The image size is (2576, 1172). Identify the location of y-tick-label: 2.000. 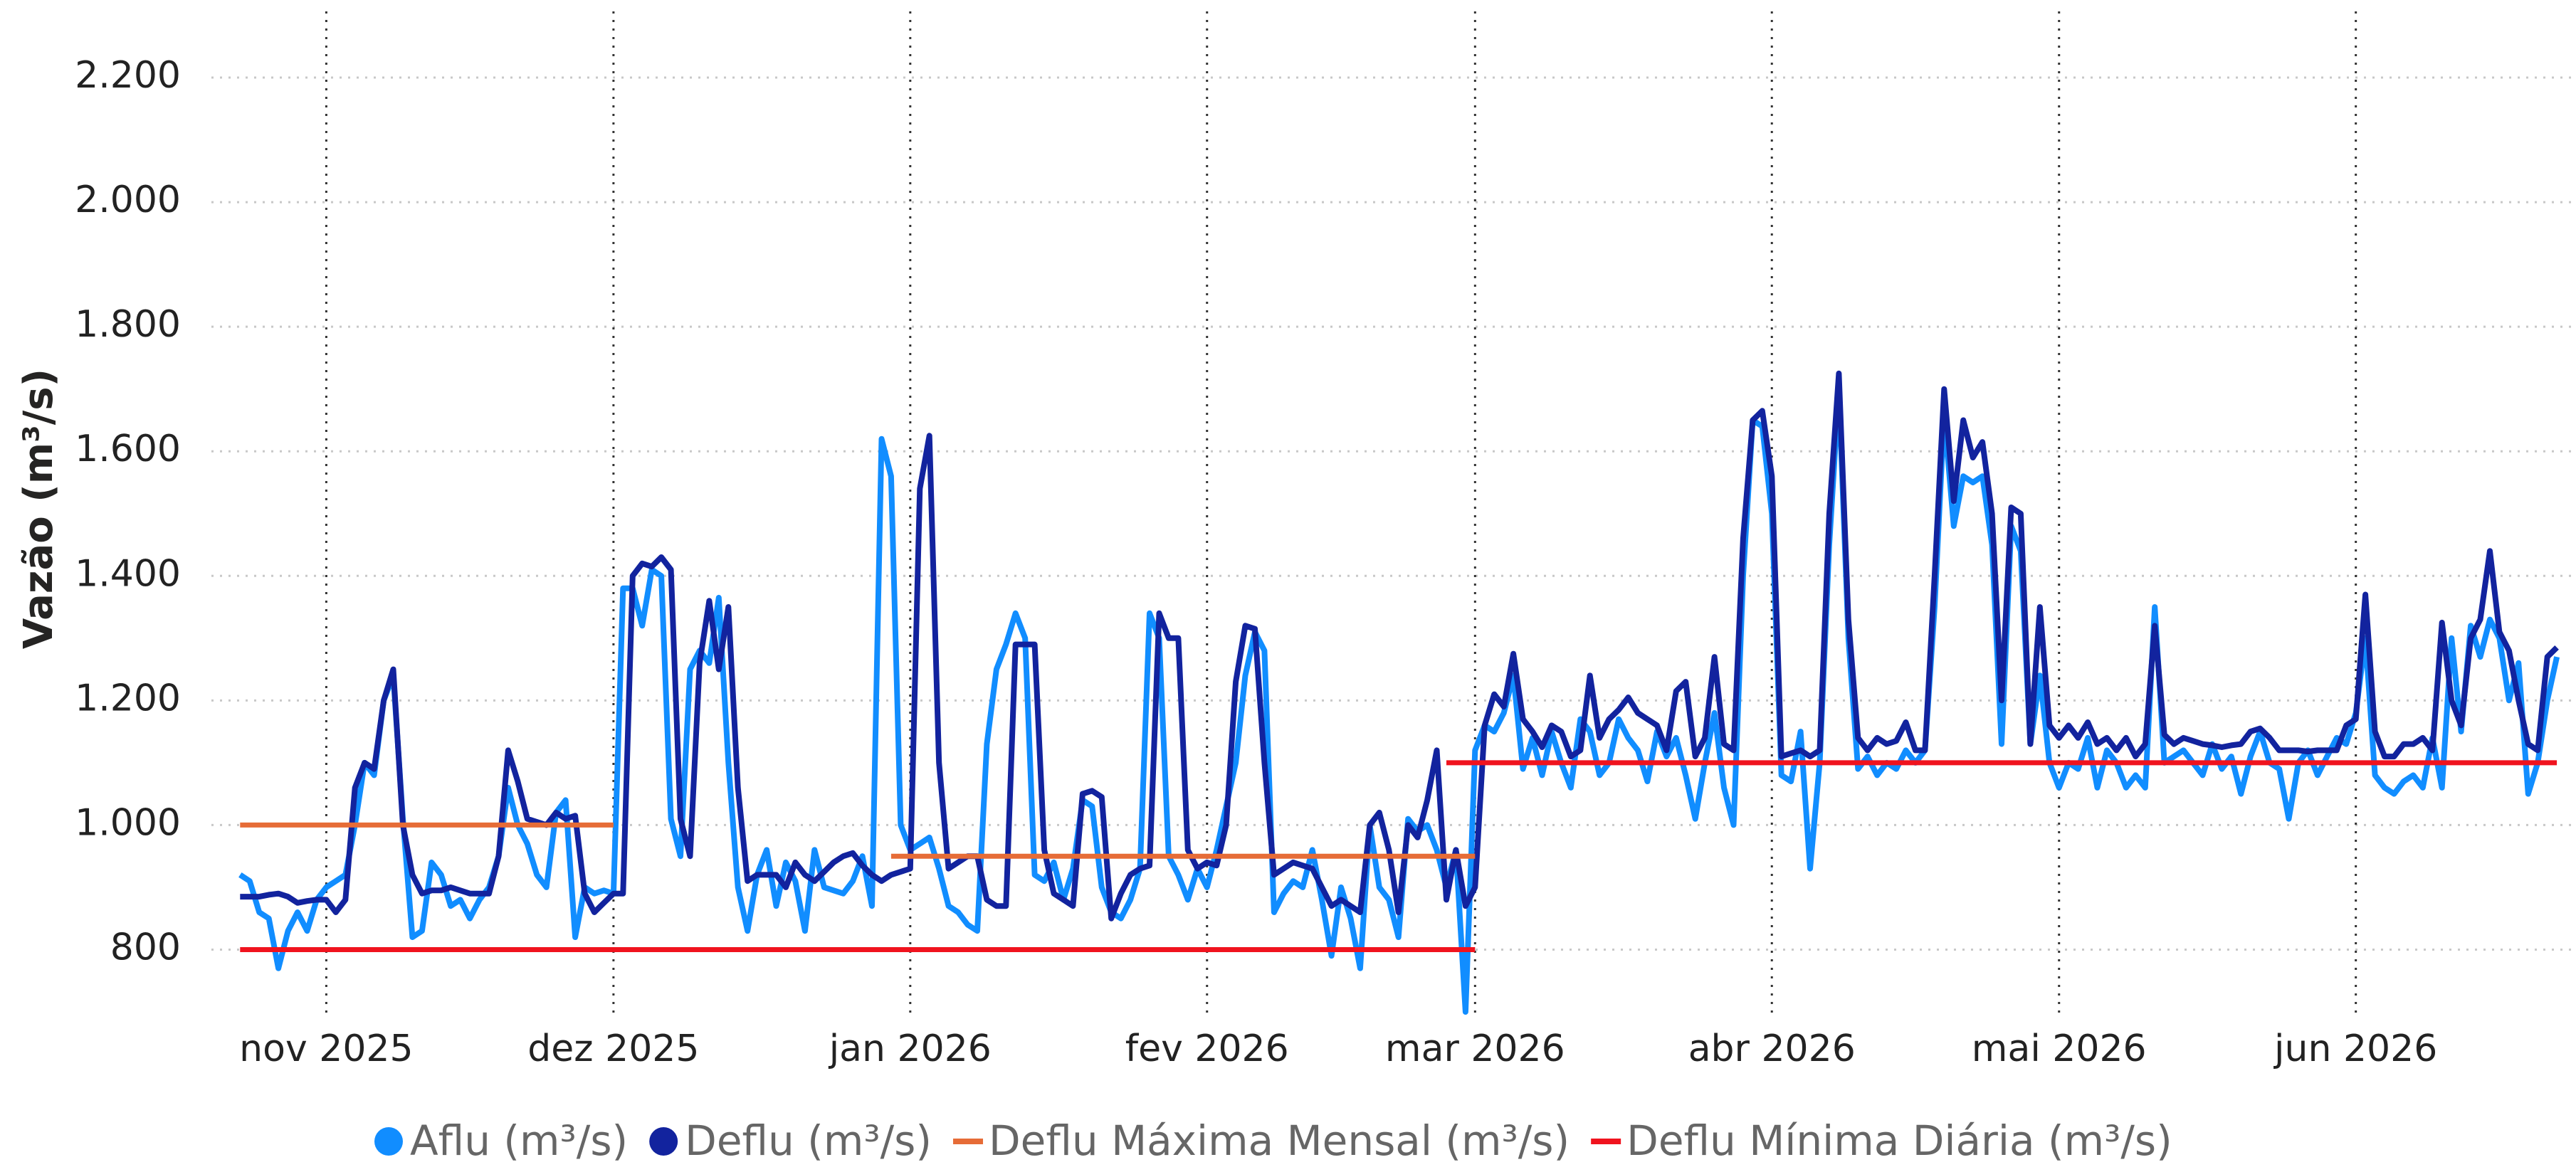
(128, 200).